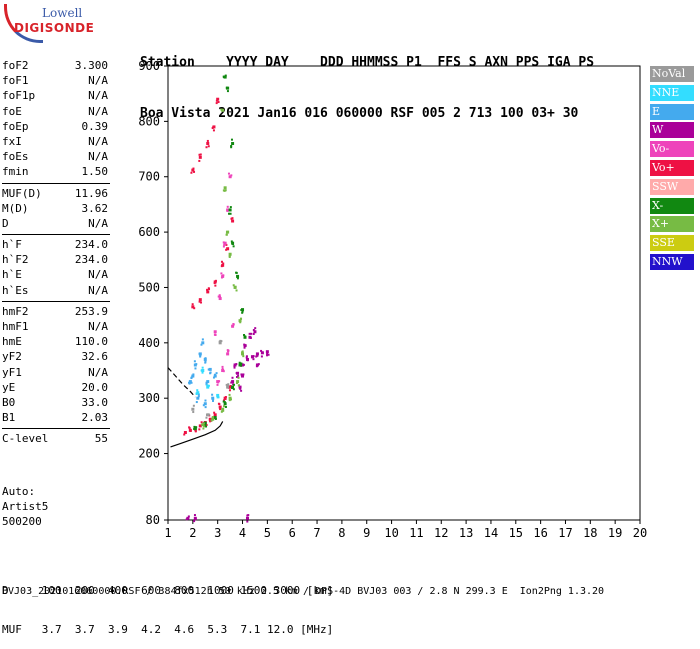  What do you see at coordinates (51, 590) in the screenshot?
I see `d-value: 100` at bounding box center [51, 590].